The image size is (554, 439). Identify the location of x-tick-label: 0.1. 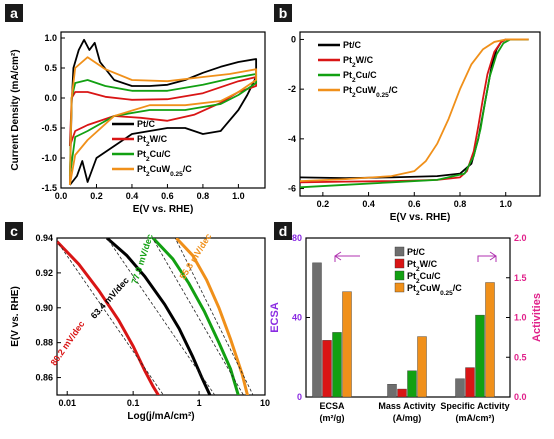
(133, 403).